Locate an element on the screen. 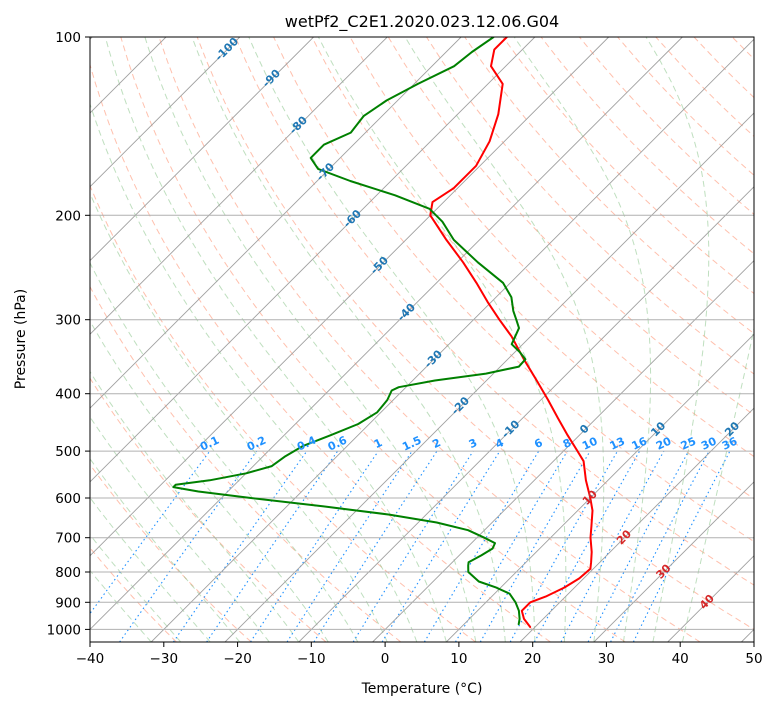 This screenshot has height=708, width=775. y-tick-label: 400 is located at coordinates (68, 395).